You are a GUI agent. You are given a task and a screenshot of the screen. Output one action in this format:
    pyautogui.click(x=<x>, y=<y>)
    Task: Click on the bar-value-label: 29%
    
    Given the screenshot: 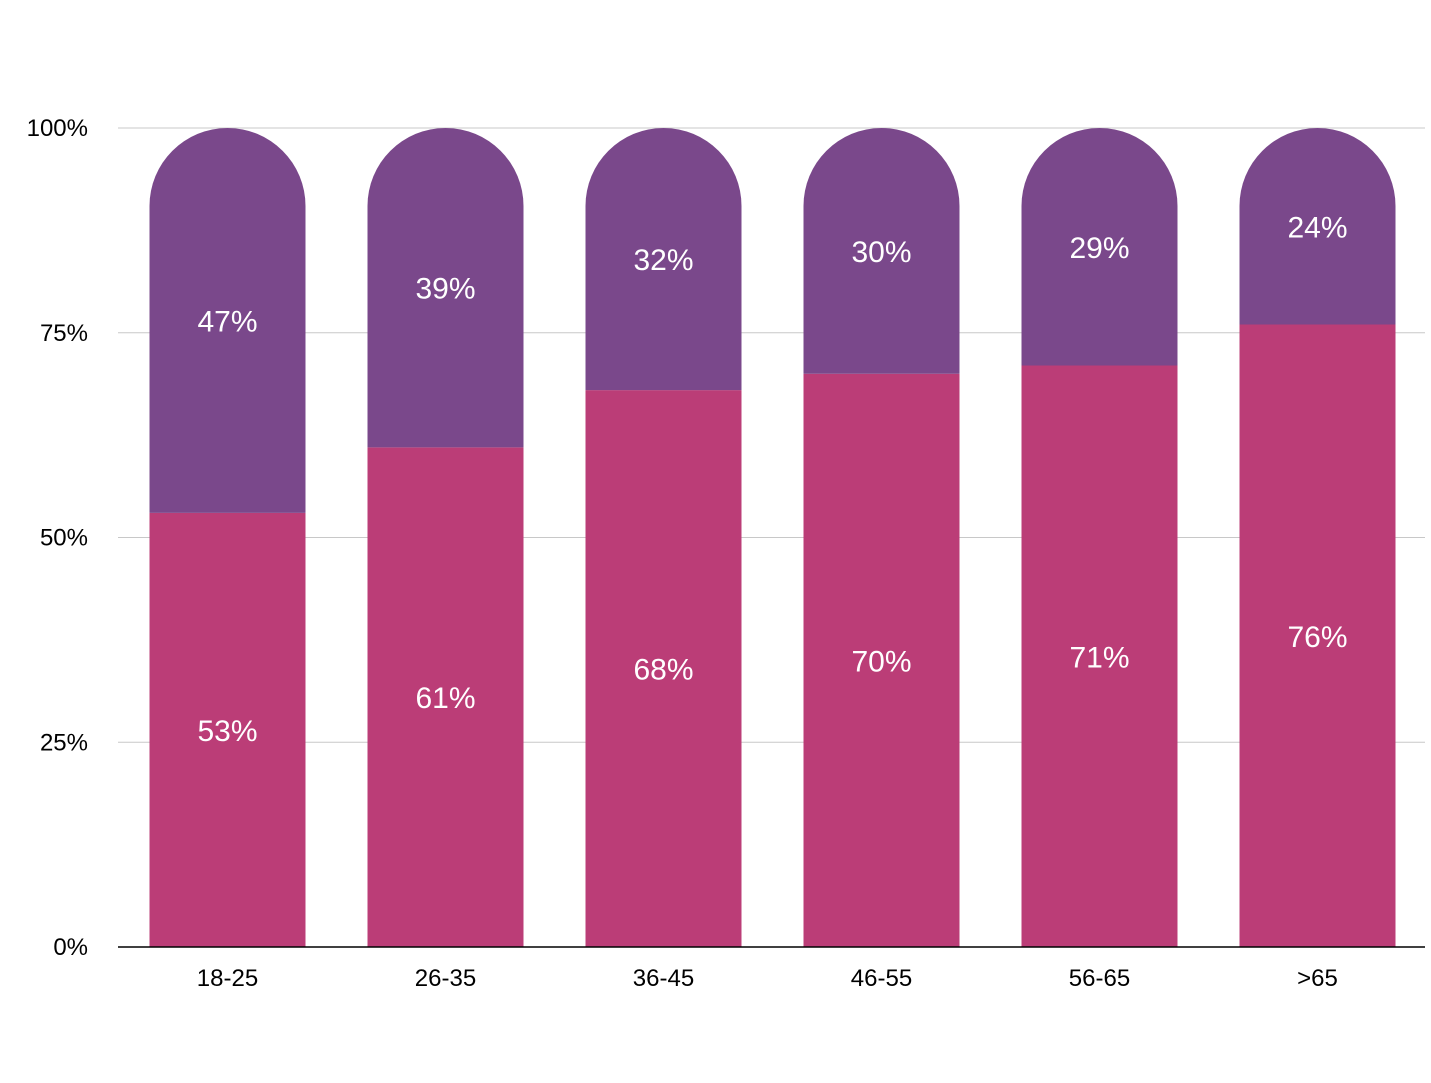 What is the action you would take?
    pyautogui.click(x=1099, y=248)
    